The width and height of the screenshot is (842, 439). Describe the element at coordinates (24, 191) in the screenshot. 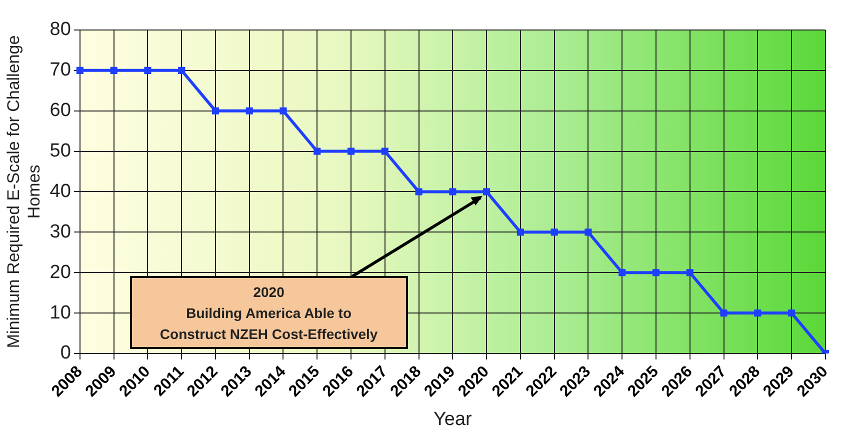

I see `y-axis-title: Minimum Required E-Scale for Challenge Homes` at that location.